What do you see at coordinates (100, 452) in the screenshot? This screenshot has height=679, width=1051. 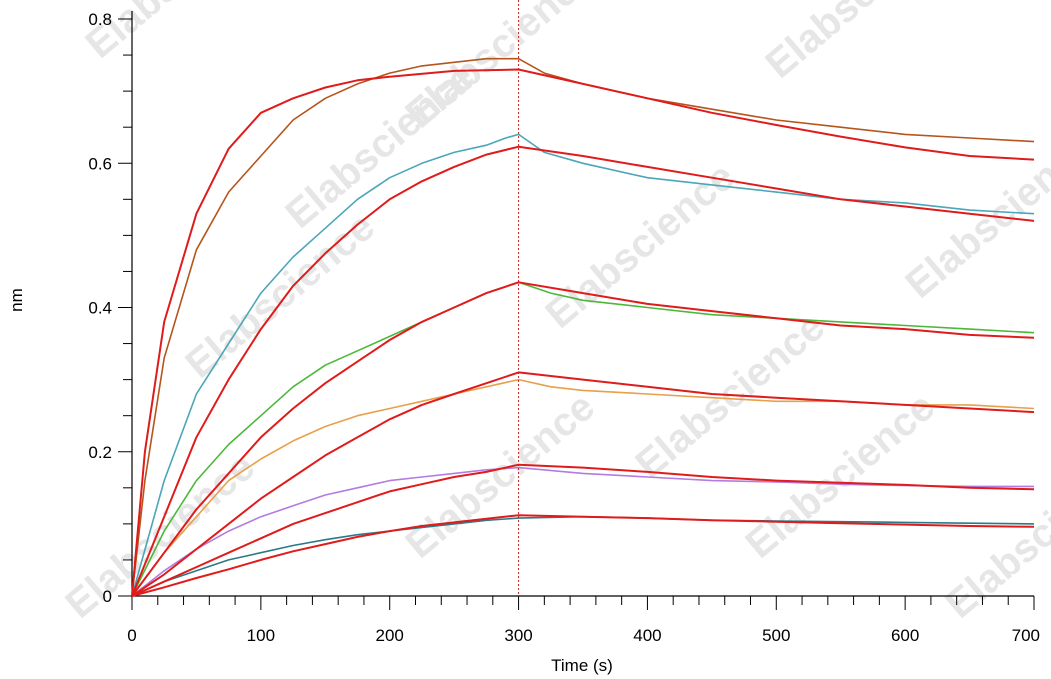 I see `y-tick-label: 0.2` at bounding box center [100, 452].